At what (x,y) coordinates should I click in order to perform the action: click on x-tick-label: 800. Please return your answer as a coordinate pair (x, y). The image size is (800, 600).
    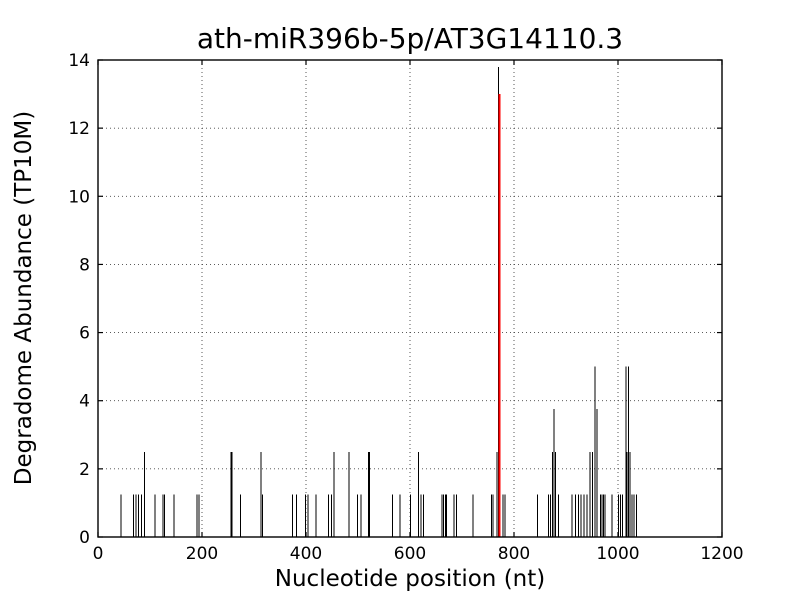
    Looking at the image, I should click on (514, 554).